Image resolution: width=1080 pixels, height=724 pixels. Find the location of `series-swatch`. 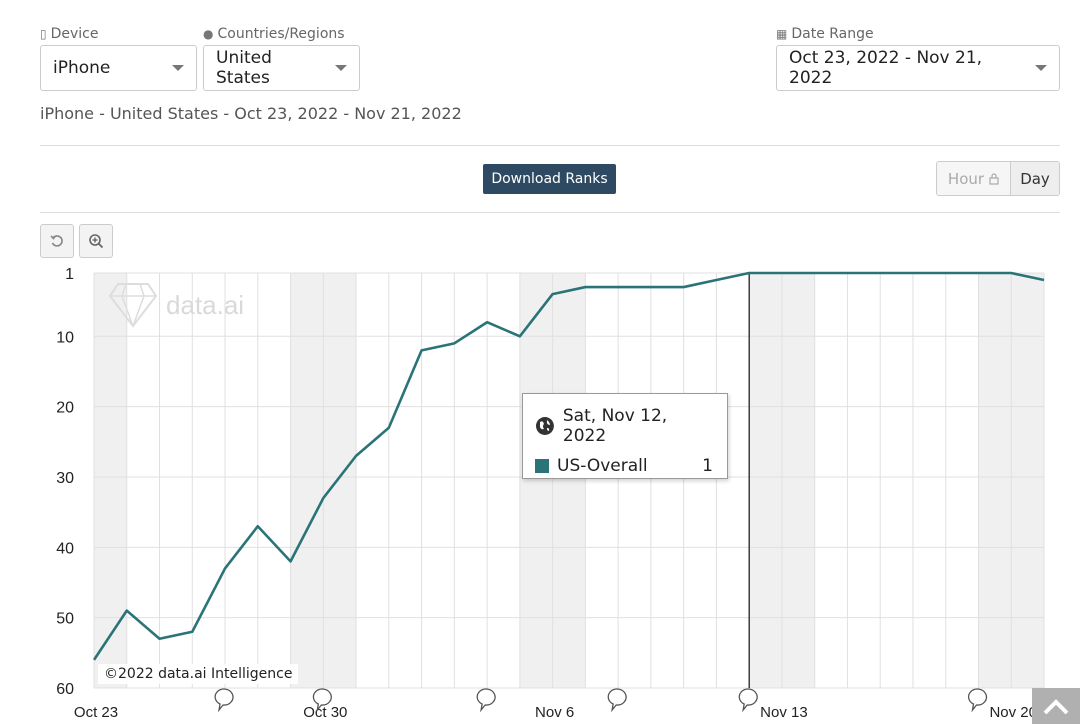

series-swatch is located at coordinates (542, 466).